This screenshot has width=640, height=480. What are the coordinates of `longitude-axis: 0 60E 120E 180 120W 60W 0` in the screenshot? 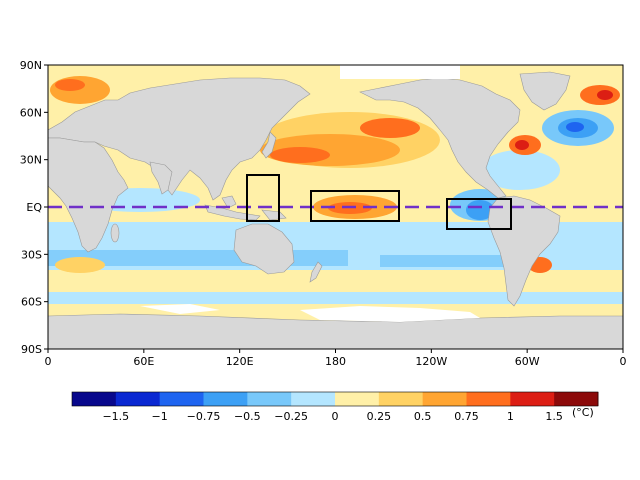 It's located at (336, 358).